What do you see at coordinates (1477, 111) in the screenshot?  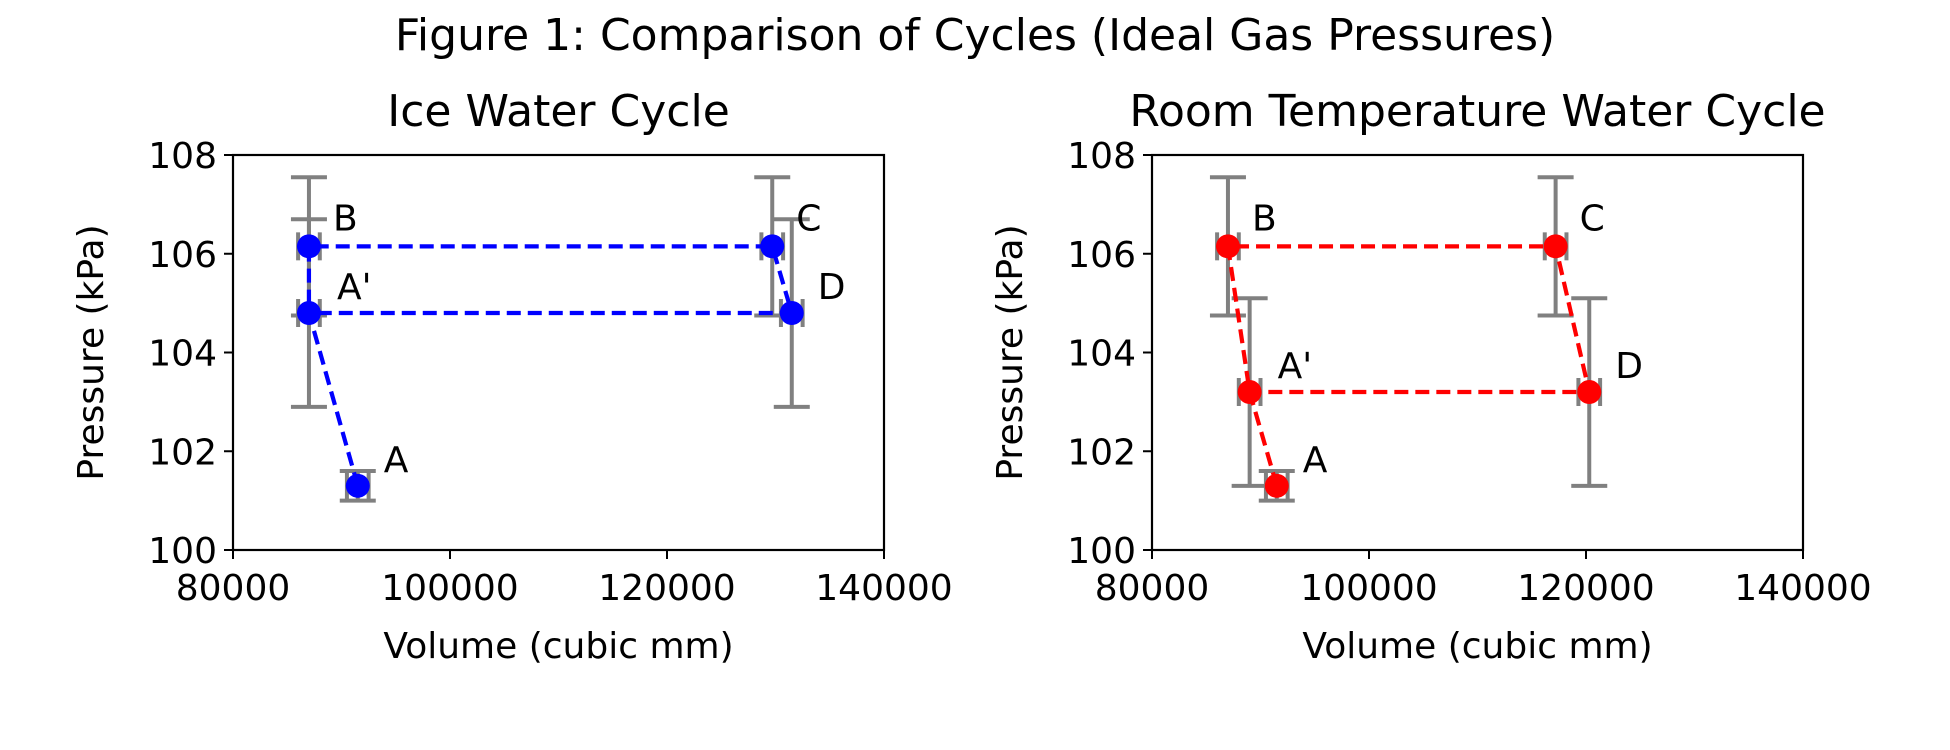 I see `subplot-title: Room Temperature Water Cycle` at bounding box center [1477, 111].